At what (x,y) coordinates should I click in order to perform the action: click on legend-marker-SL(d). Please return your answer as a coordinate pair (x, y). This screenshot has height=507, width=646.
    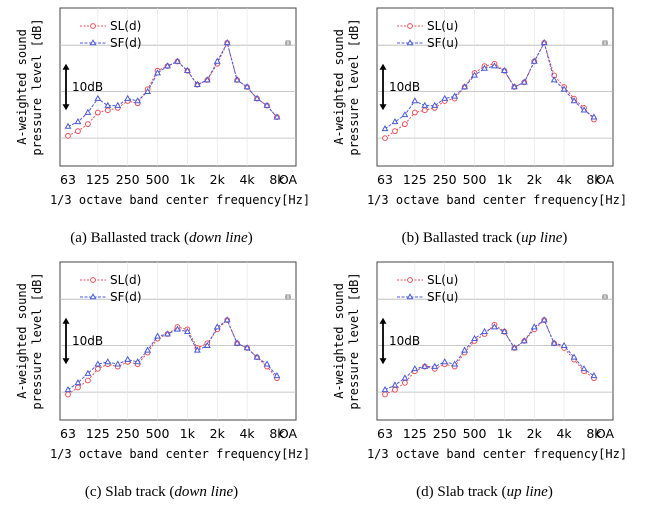
    Looking at the image, I should click on (93, 26).